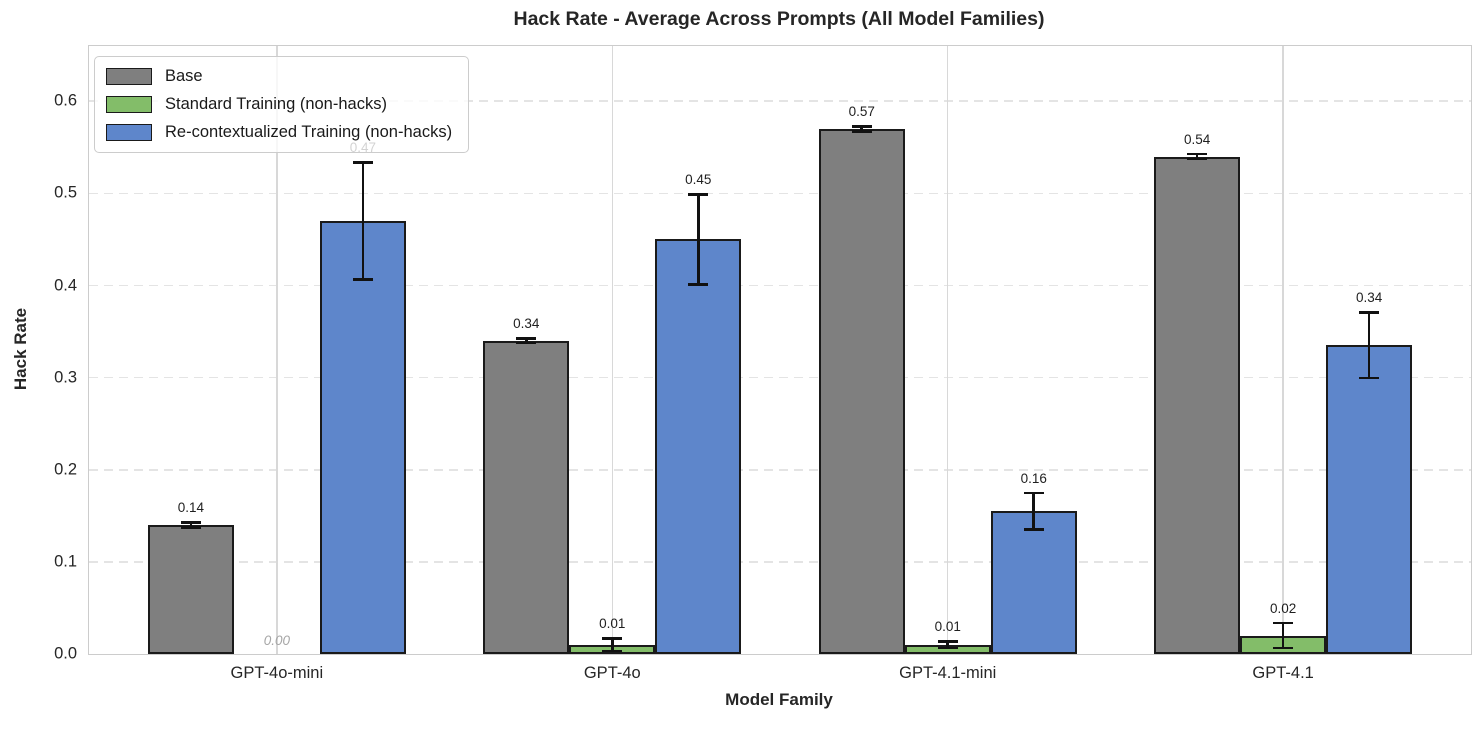 The width and height of the screenshot is (1484, 731). I want to click on bar-value-label-recontextualized-training-GPT-4.1: 0.34, so click(1369, 298).